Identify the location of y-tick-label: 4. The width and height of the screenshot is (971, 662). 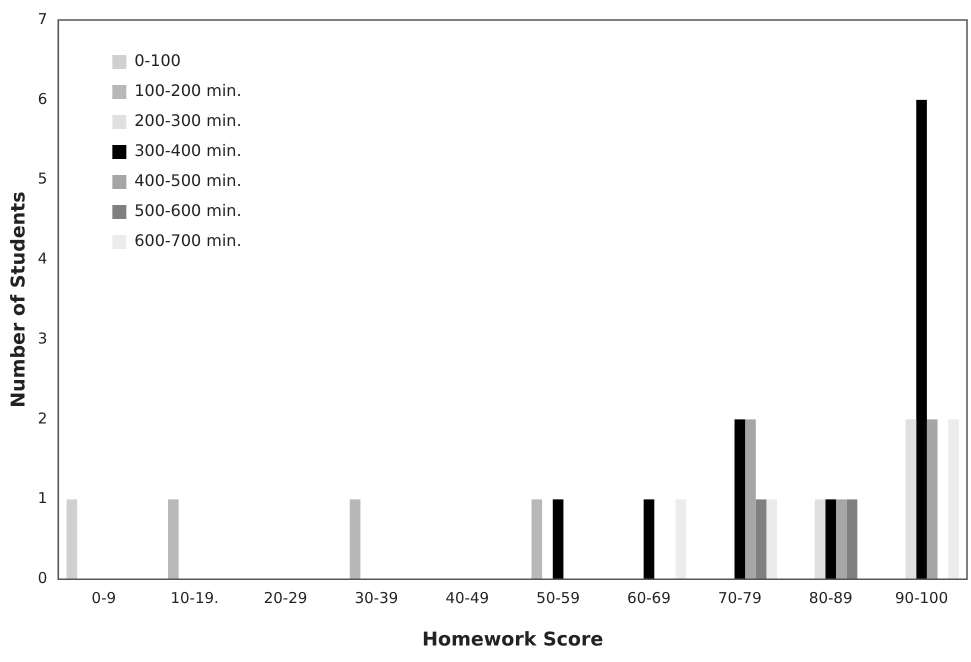
(43, 259).